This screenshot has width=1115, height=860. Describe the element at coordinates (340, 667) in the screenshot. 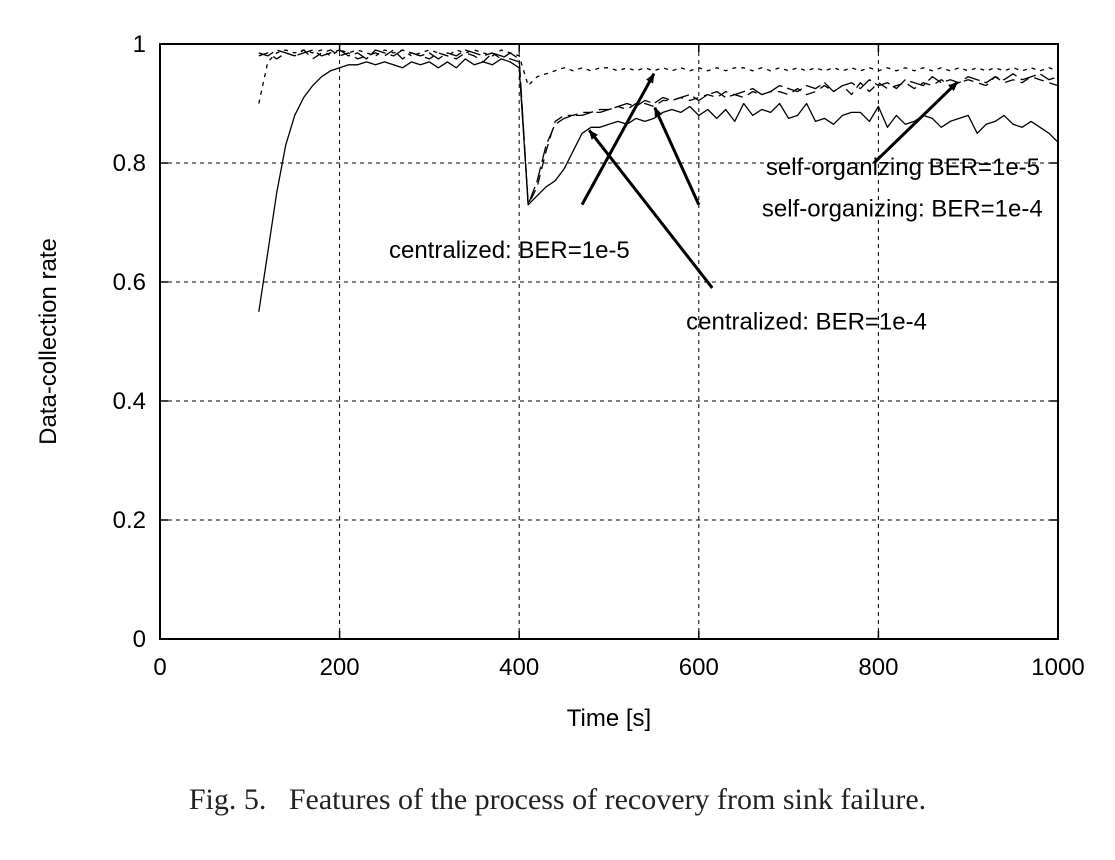

I see `x-tick-label: 200` at that location.